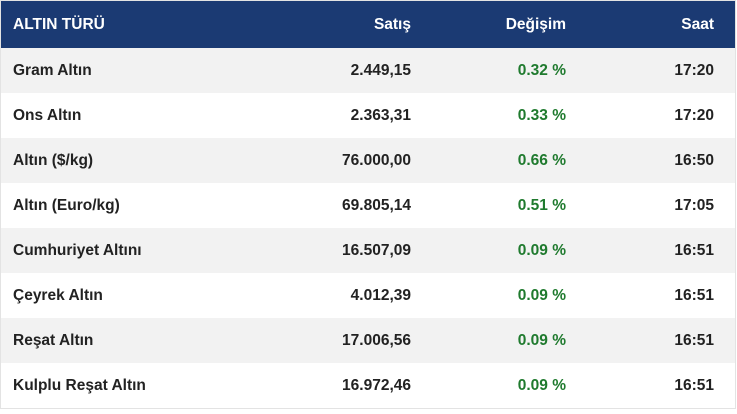  I want to click on row-gold-type: Reşat Altın, so click(53, 340).